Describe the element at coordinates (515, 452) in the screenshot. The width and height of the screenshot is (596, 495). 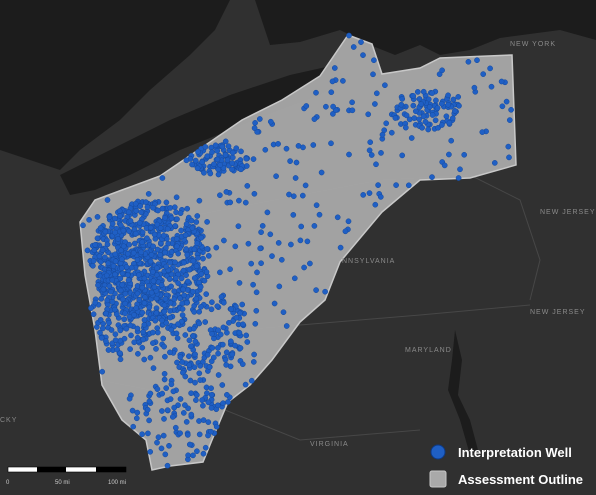
I see `legend-label: Interpretation Well` at that location.